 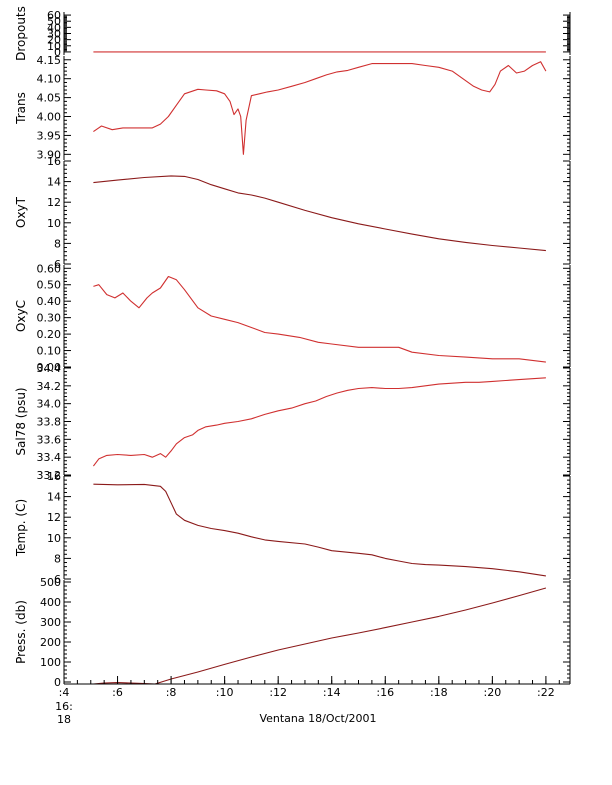 What do you see at coordinates (50, 602) in the screenshot?
I see `y-tick-label: 400` at bounding box center [50, 602].